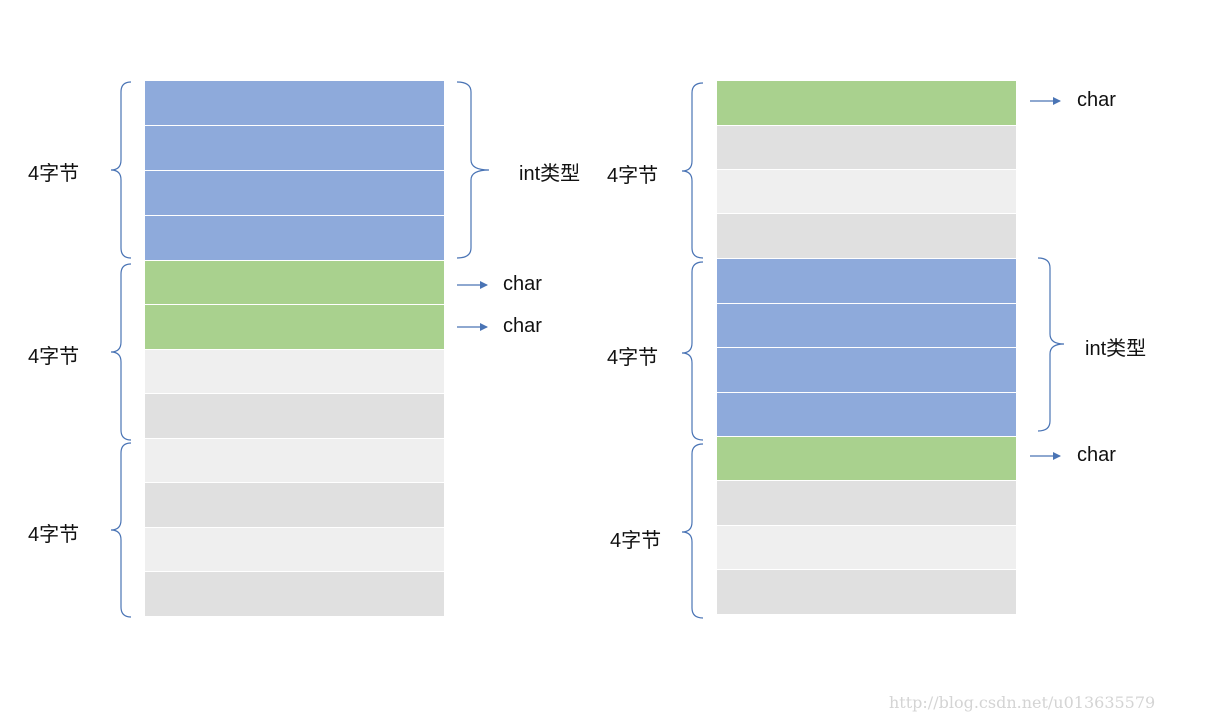 The height and width of the screenshot is (723, 1210). What do you see at coordinates (633, 358) in the screenshot?
I see `right-group-label-2: 4字节` at bounding box center [633, 358].